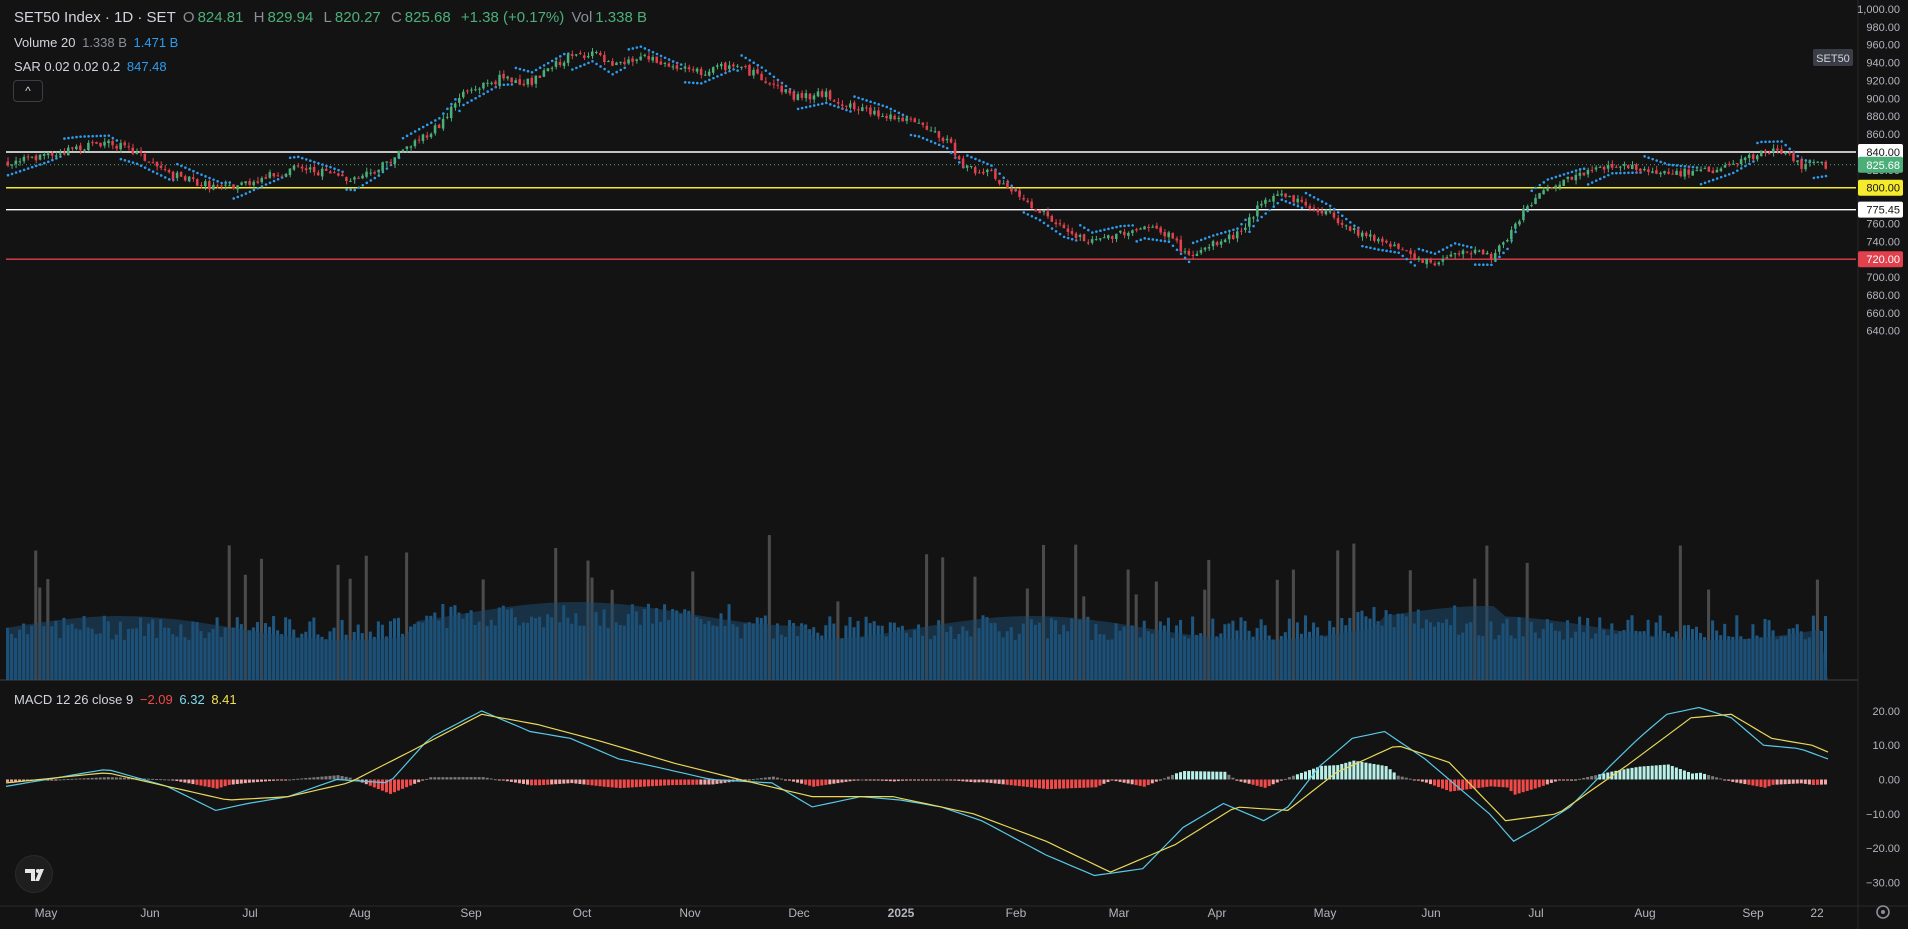 The width and height of the screenshot is (1908, 929). Describe the element at coordinates (1889, 781) in the screenshot. I see `macd-tick-label: 0.00` at that location.